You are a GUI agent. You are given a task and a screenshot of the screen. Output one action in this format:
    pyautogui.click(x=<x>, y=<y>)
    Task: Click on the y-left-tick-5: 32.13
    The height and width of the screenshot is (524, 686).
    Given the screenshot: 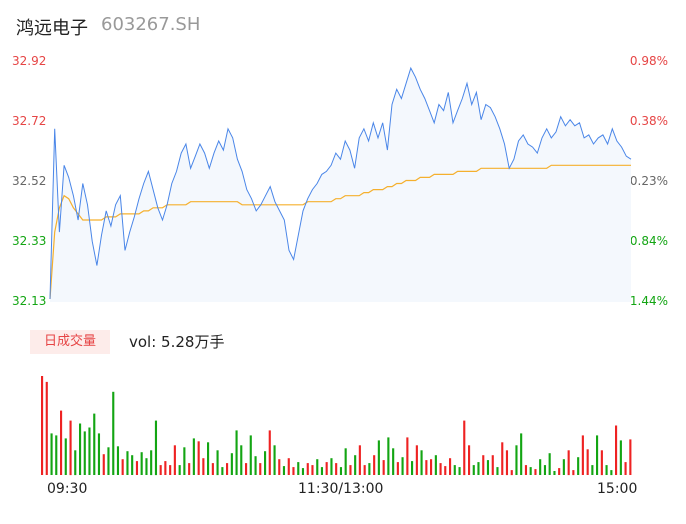 What is the action you would take?
    pyautogui.click(x=29, y=301)
    